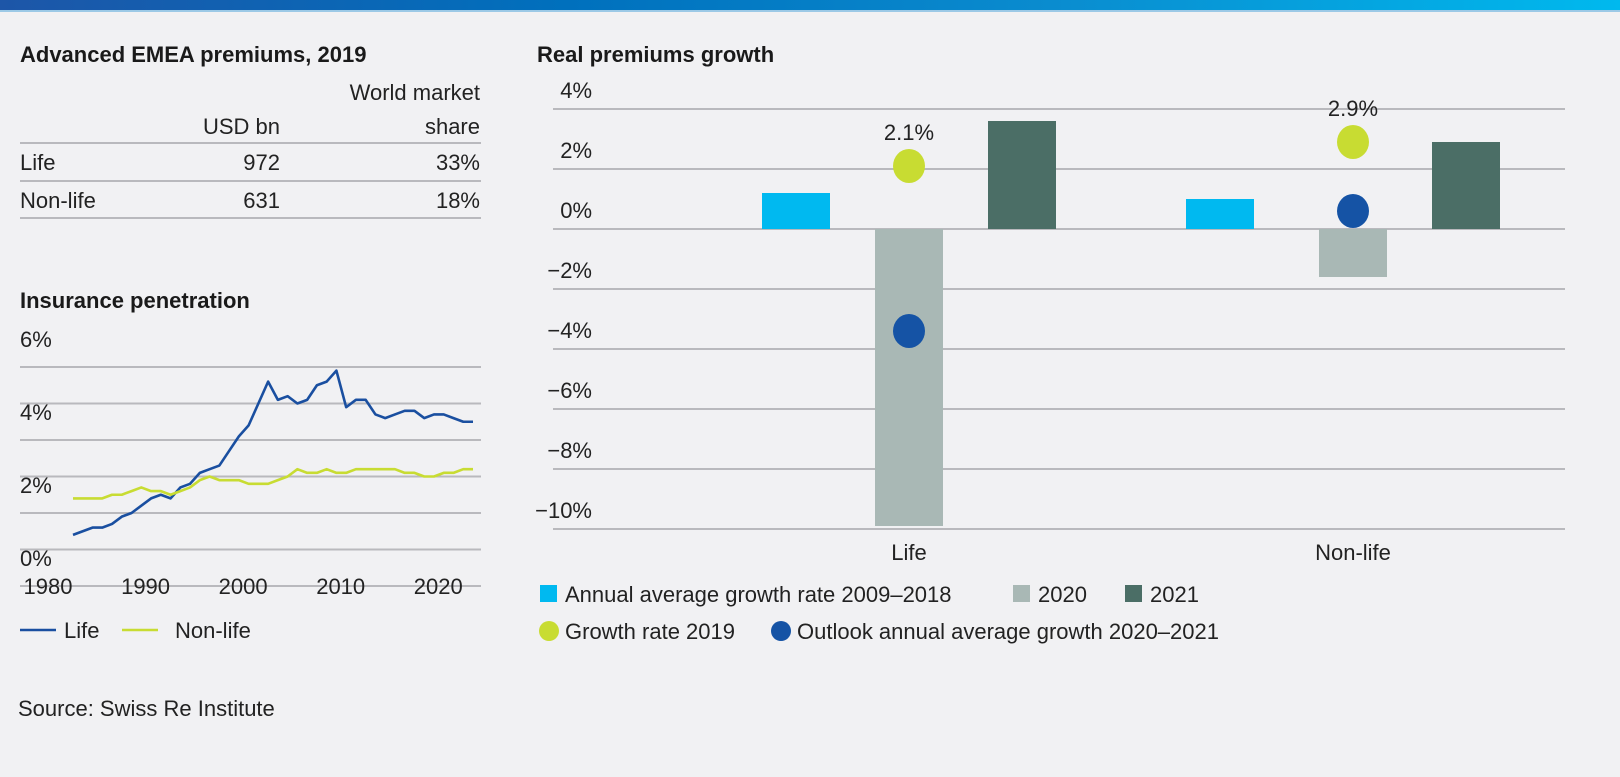  What do you see at coordinates (213, 630) in the screenshot?
I see `legend-label: Non-life` at bounding box center [213, 630].